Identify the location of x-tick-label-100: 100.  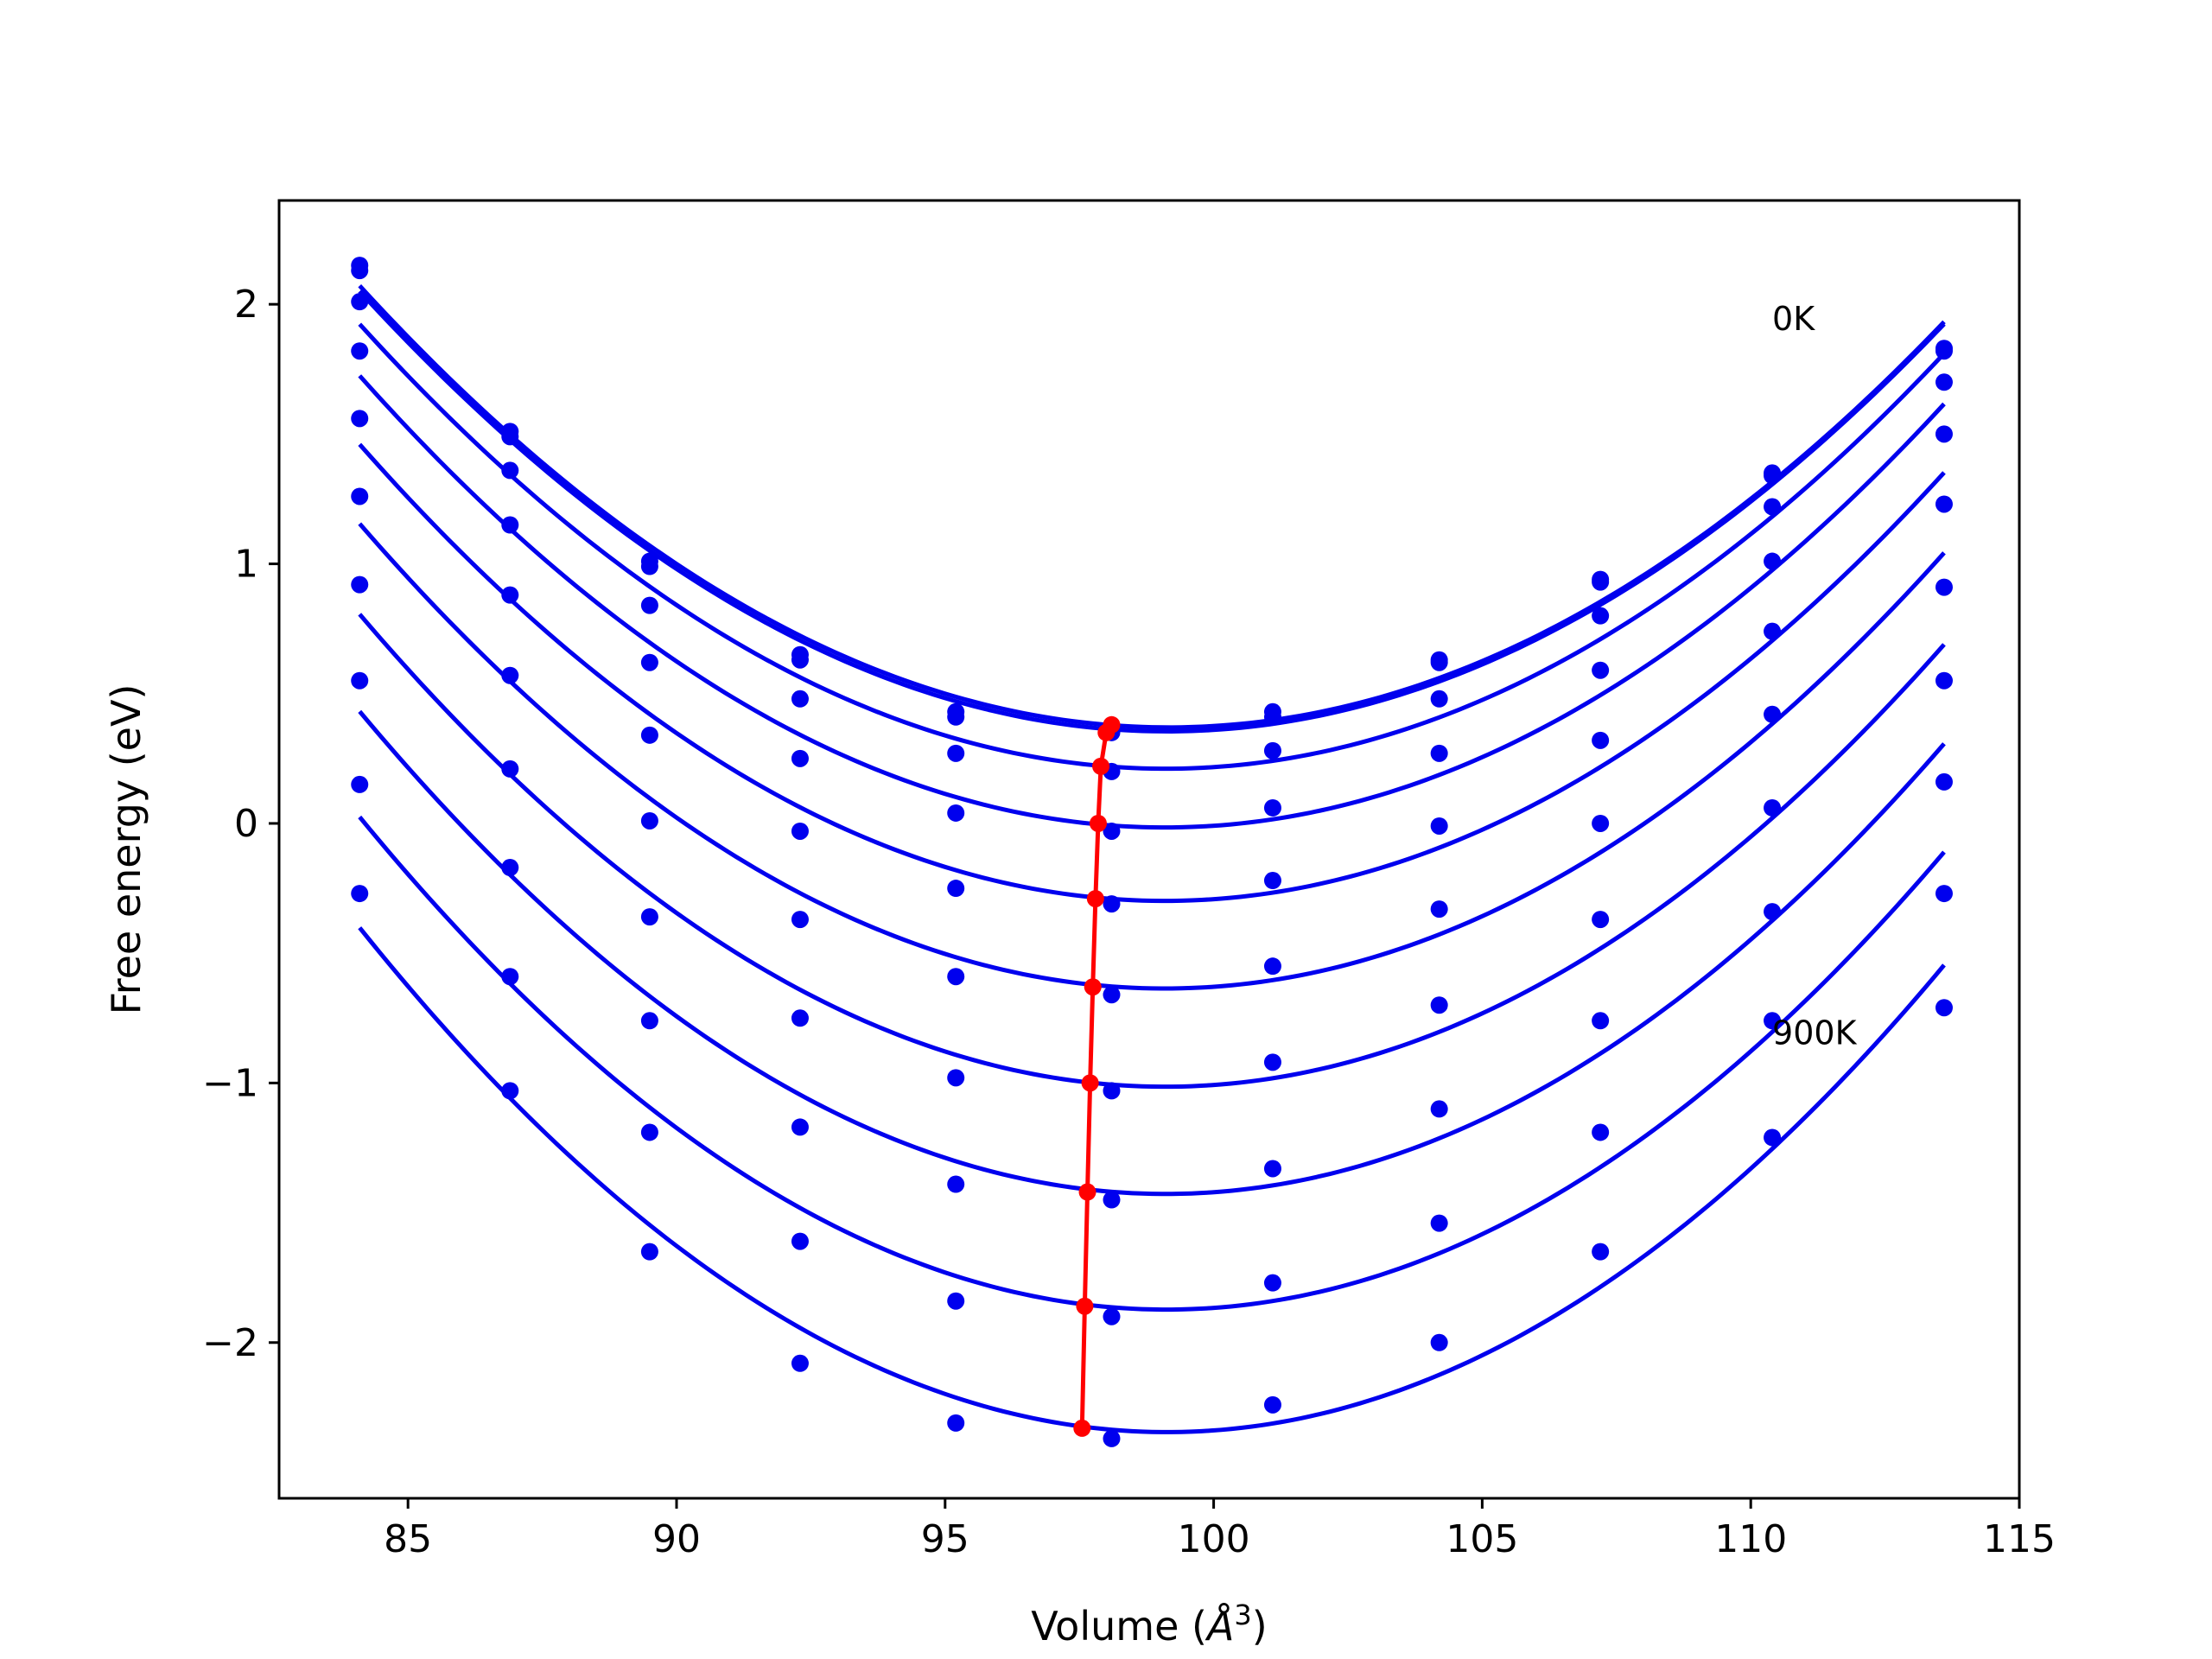
(1214, 1539).